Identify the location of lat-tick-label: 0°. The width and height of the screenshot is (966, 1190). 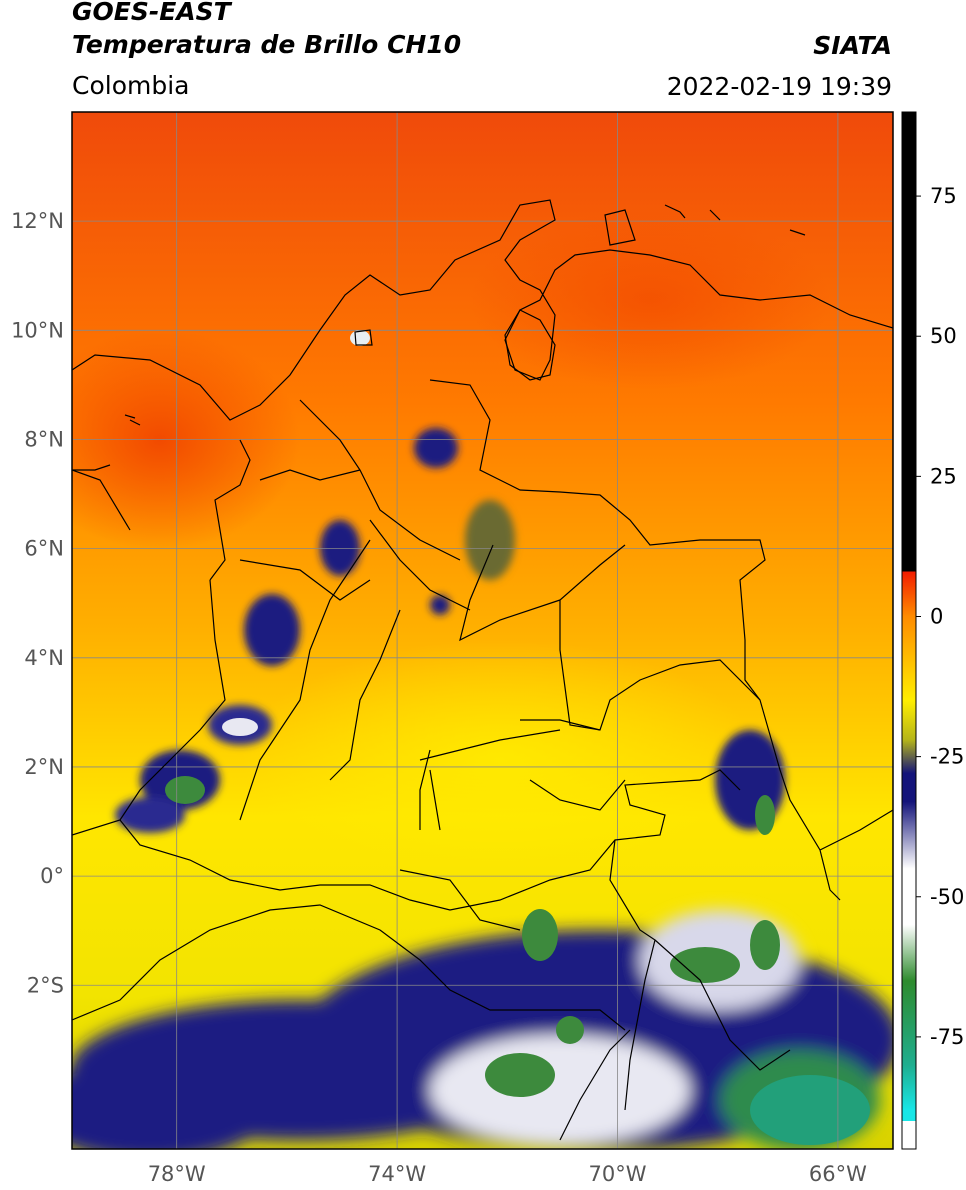
(52, 876).